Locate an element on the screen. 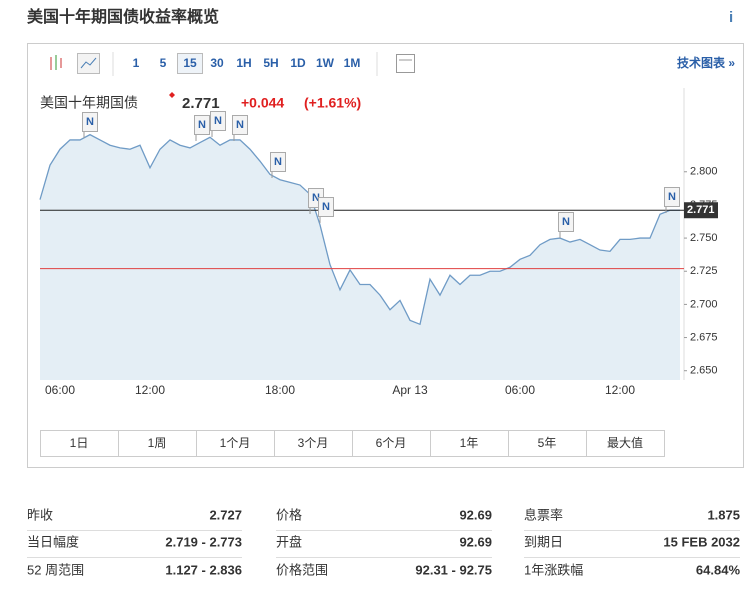  interval-button: 1W is located at coordinates (325, 63).